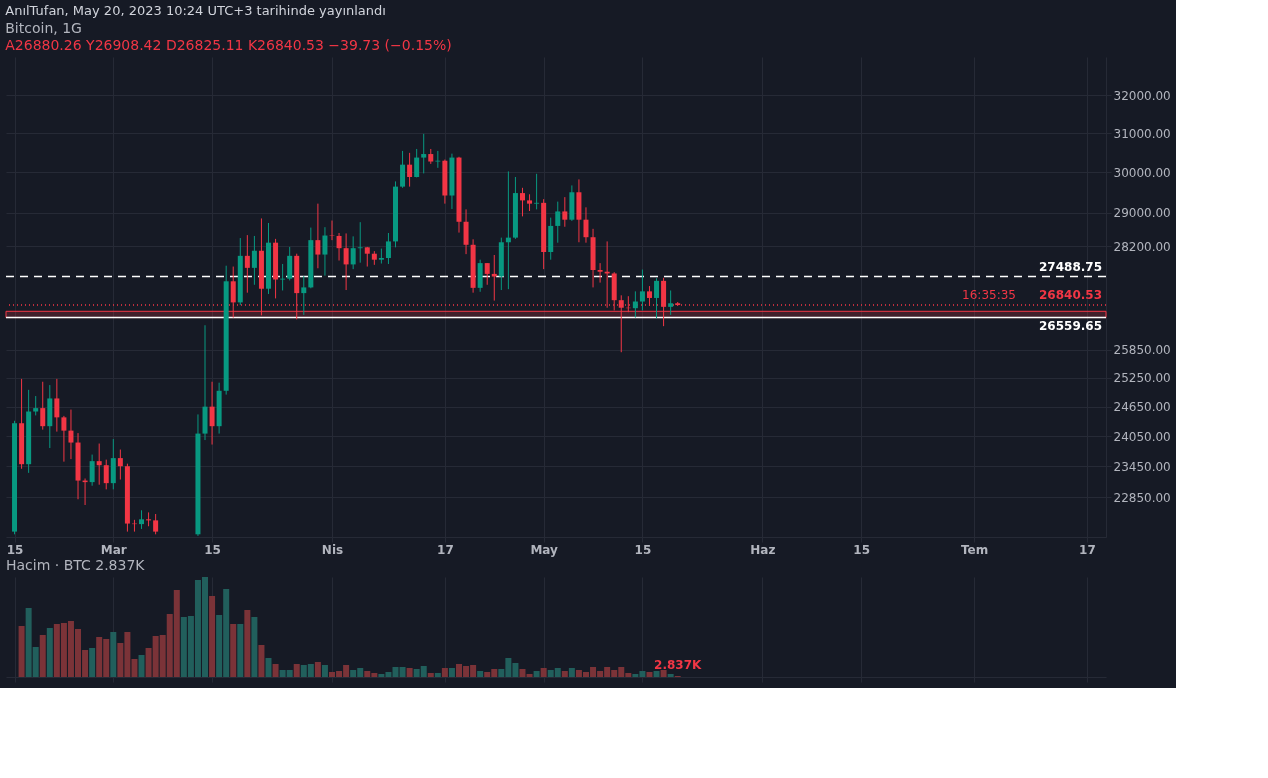 This screenshot has height=778, width=1268. Describe the element at coordinates (195, 10) in the screenshot. I see `text: AnılTufan, May 20, 2023 10:24 UTC+3 tarihinde yayınlandı` at that location.